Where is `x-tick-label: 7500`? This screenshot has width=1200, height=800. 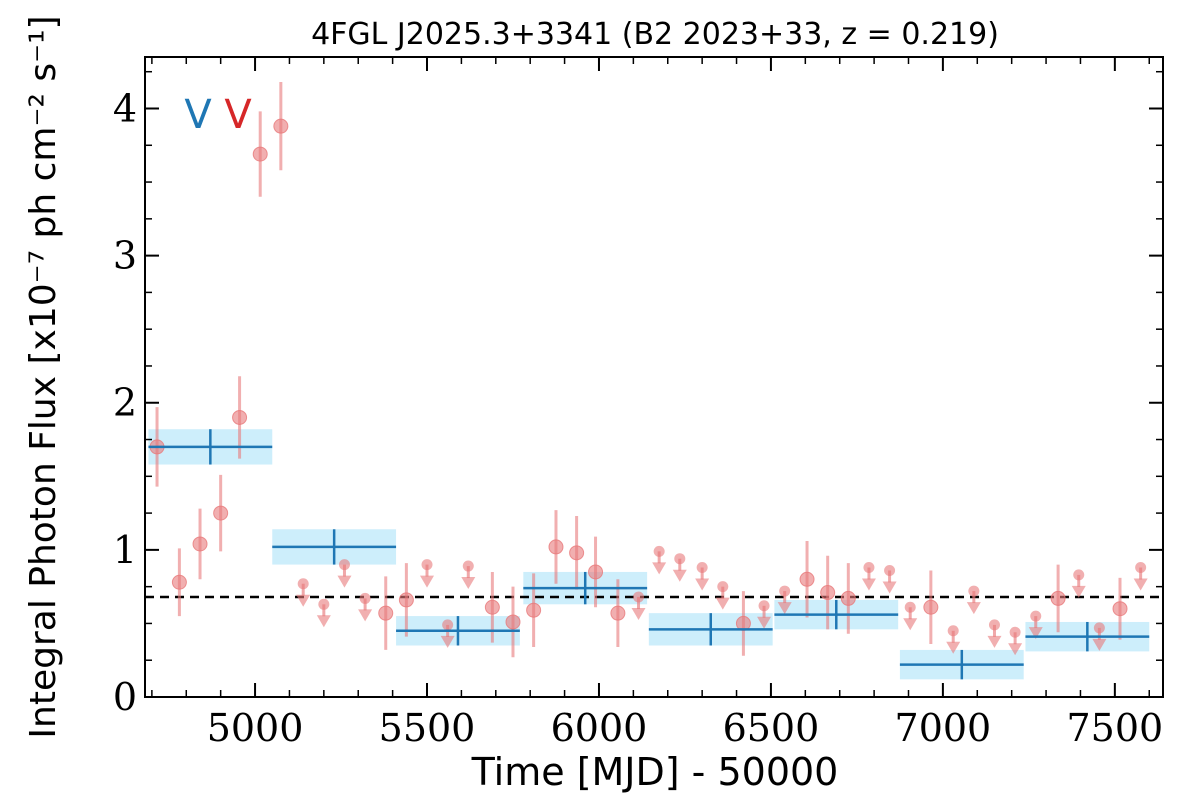 x-tick-label: 7500 is located at coordinates (1114, 728).